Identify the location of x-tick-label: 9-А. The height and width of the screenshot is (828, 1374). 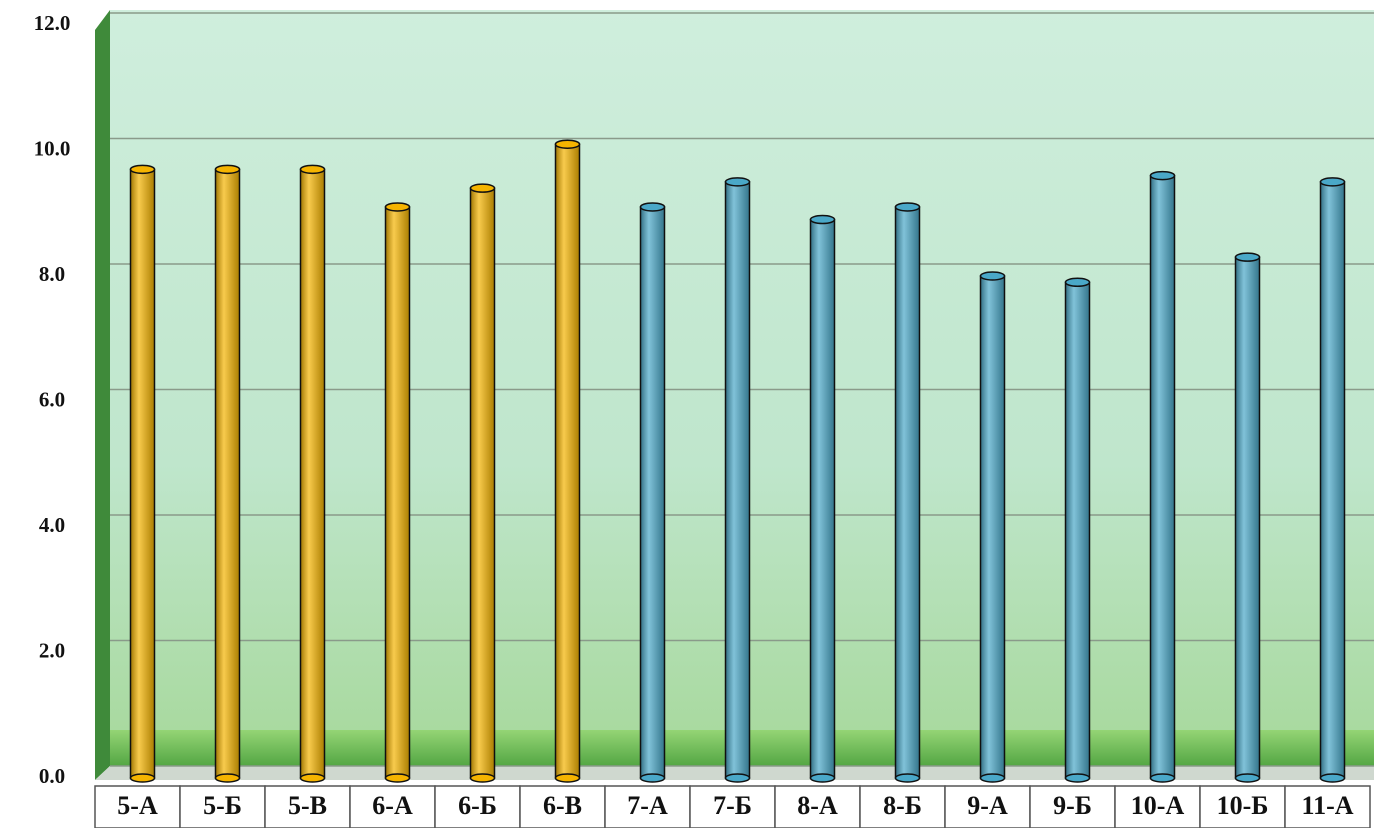
(987, 805).